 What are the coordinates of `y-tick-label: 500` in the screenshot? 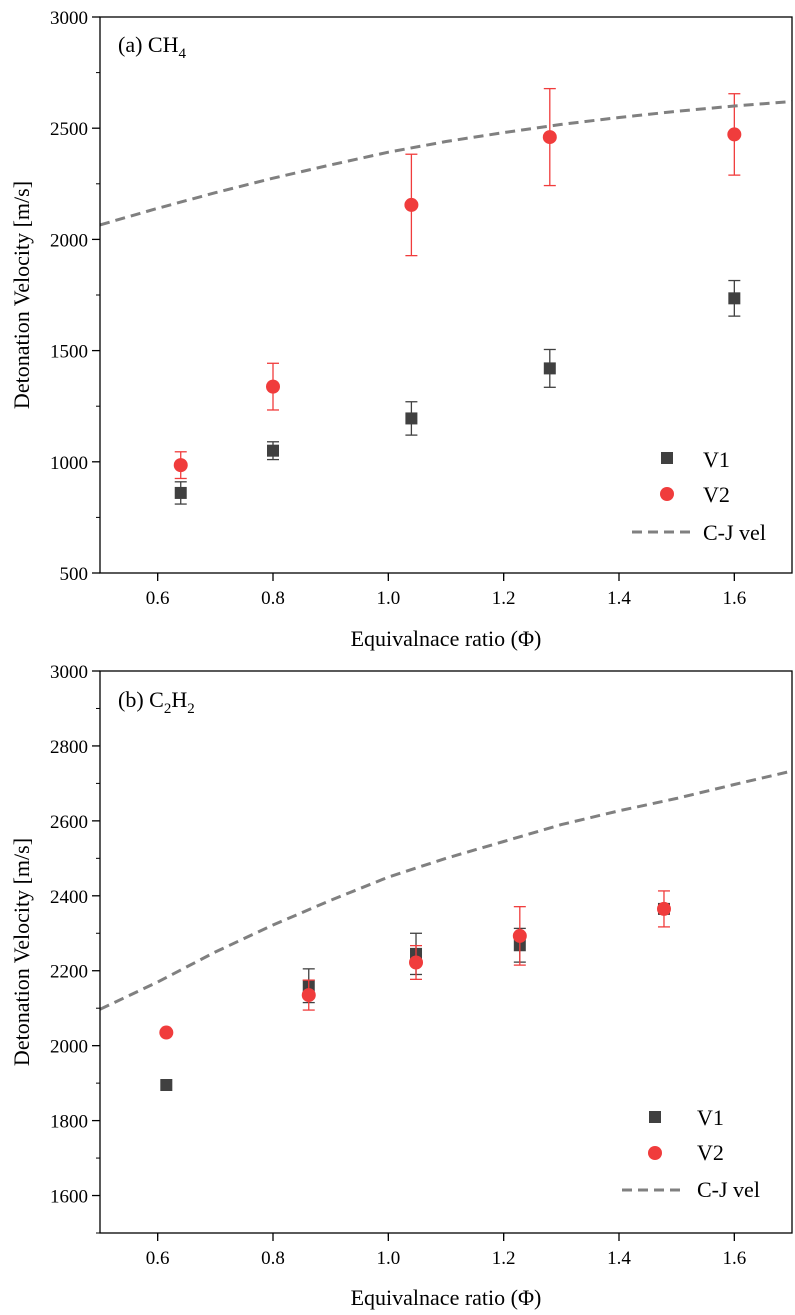 It's located at (74, 574).